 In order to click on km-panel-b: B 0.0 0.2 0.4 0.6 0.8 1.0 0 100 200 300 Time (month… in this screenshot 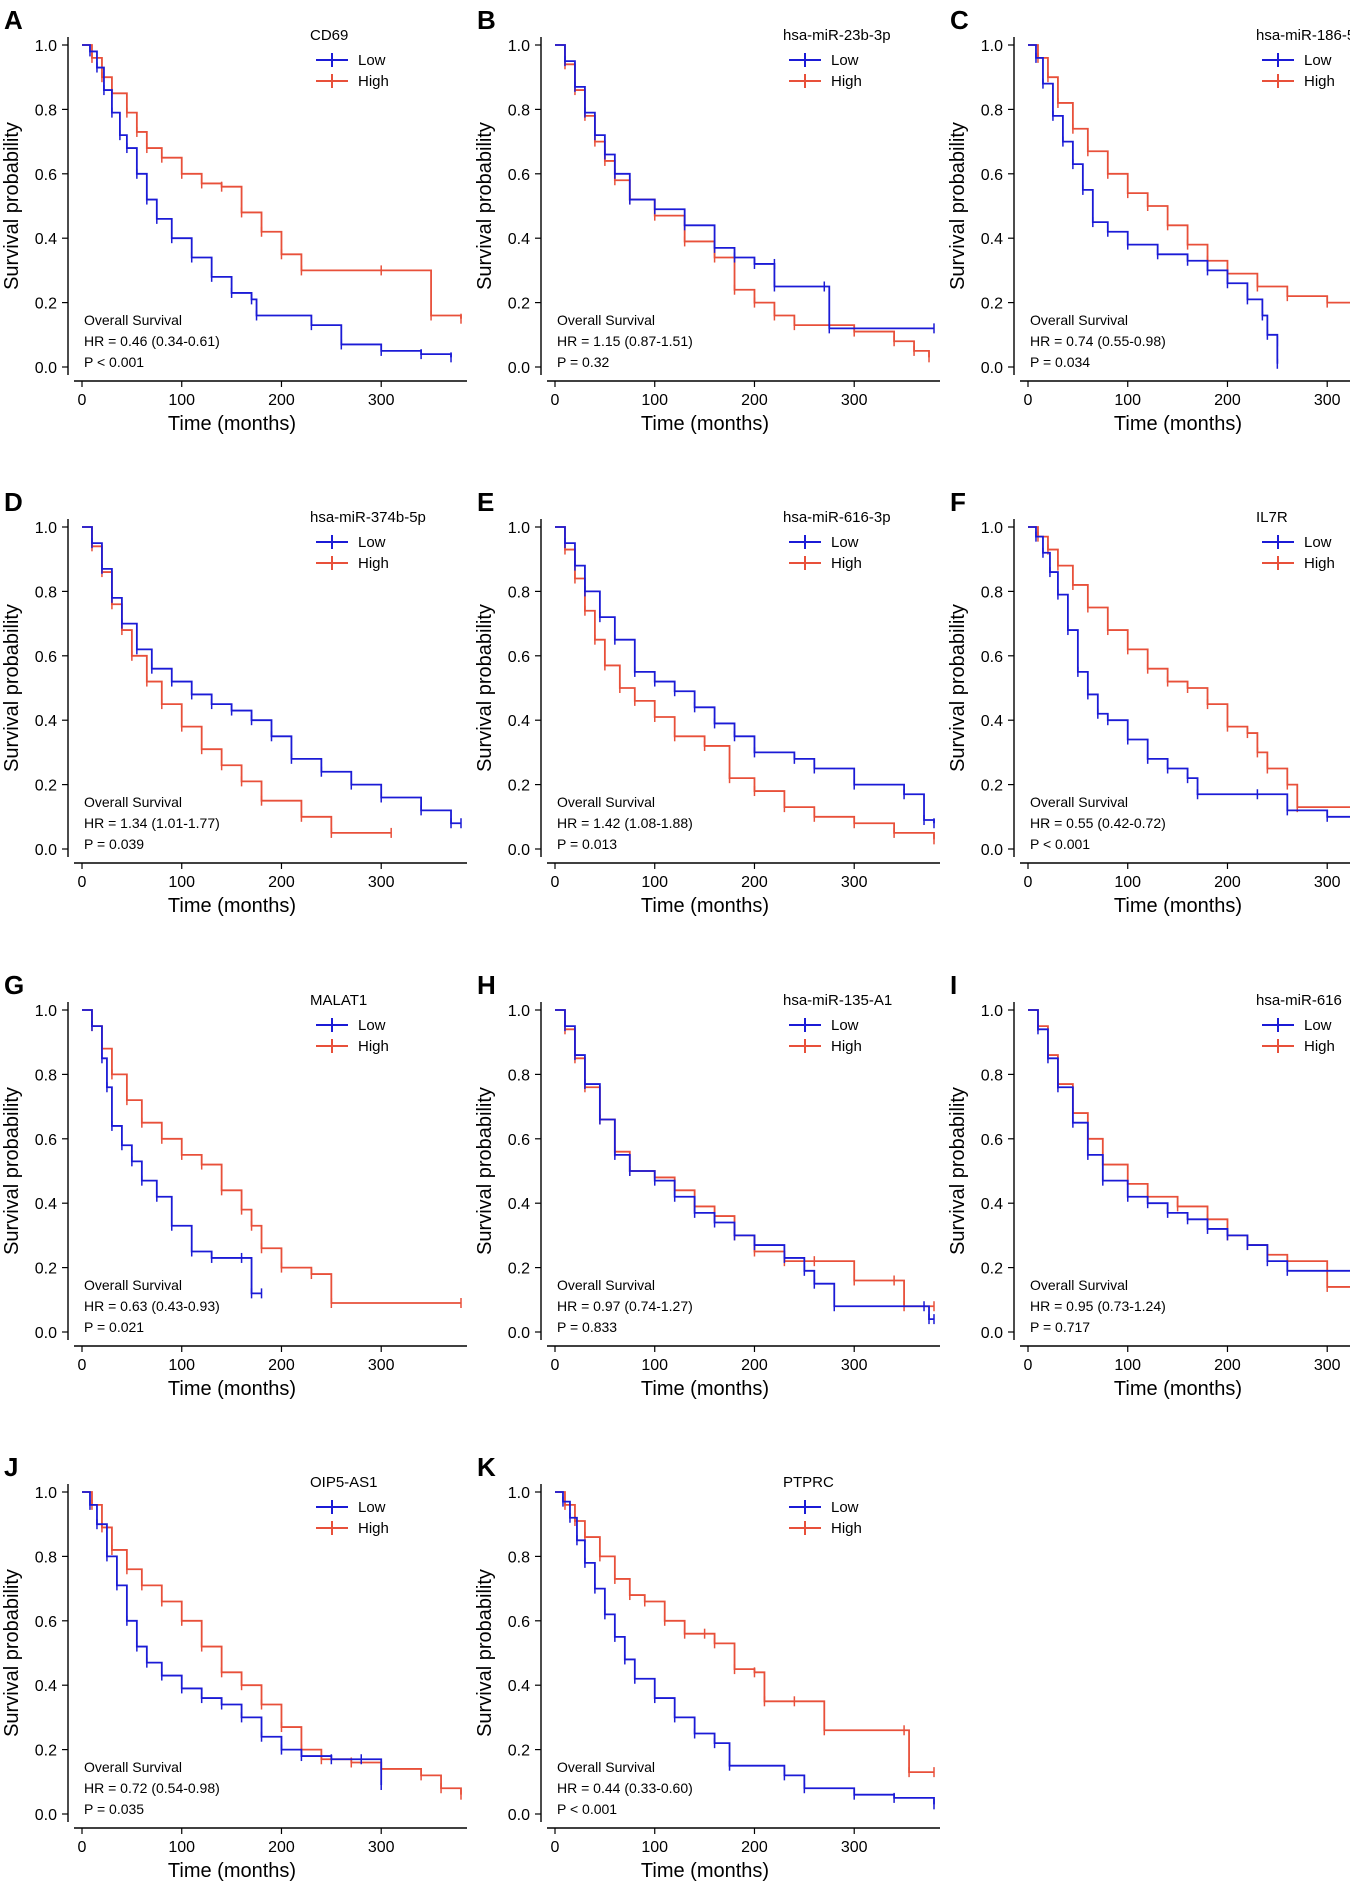, I will do `click(707, 220)`.